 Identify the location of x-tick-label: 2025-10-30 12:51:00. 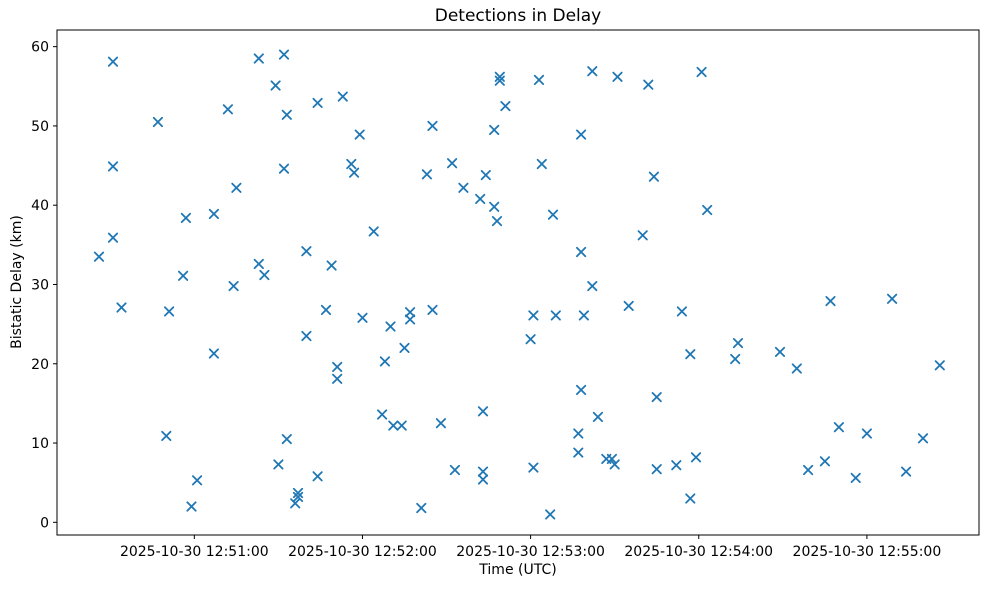
(194, 552).